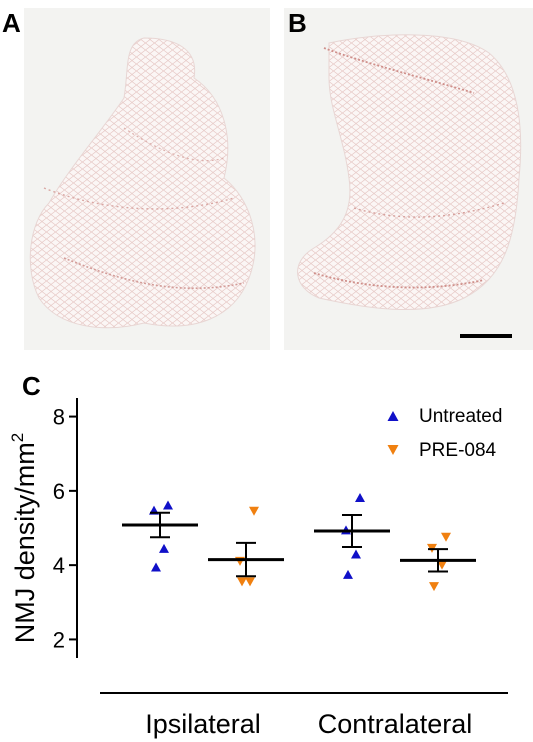  Describe the element at coordinates (24, 538) in the screenshot. I see `y-axis-label: NMJ density/mm2` at that location.